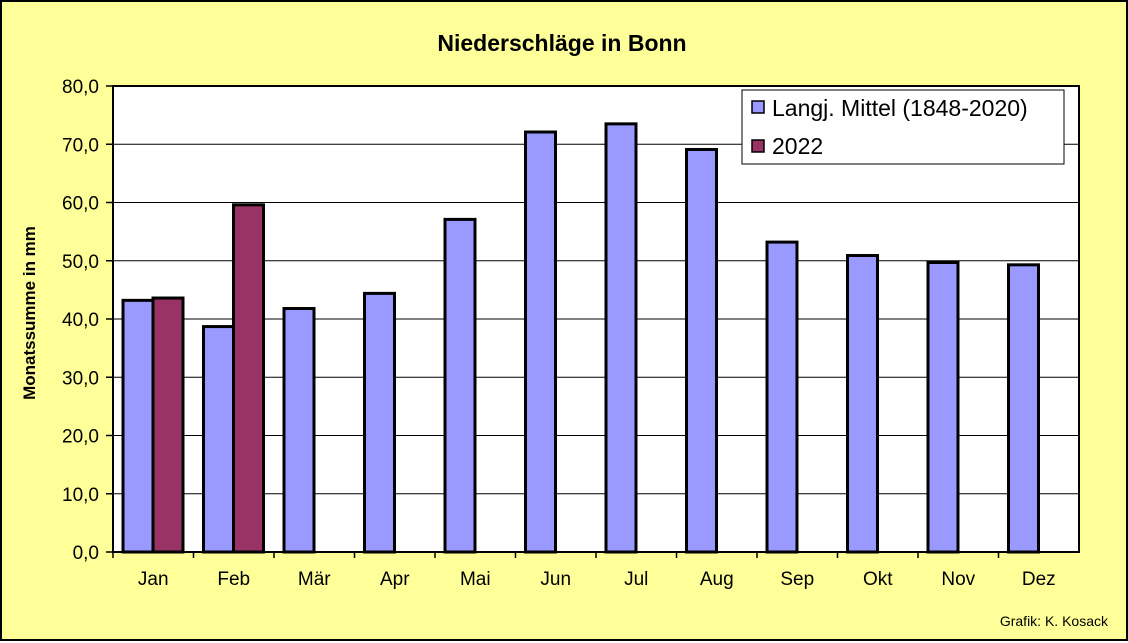 The image size is (1128, 643). What do you see at coordinates (797, 579) in the screenshot?
I see `x-tick-label: Sep` at bounding box center [797, 579].